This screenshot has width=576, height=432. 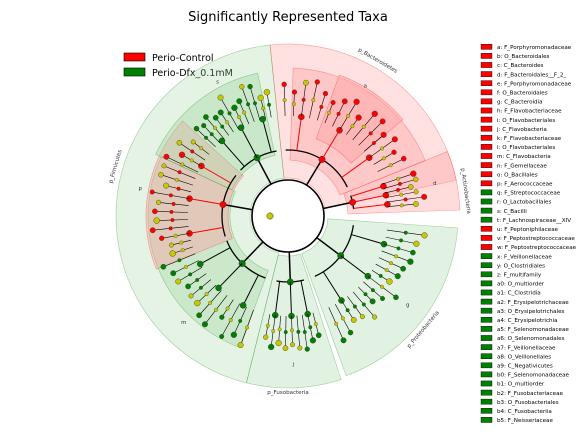 I want to click on key-label: a2: F_Erysipelotrichaceae, so click(x=533, y=303).